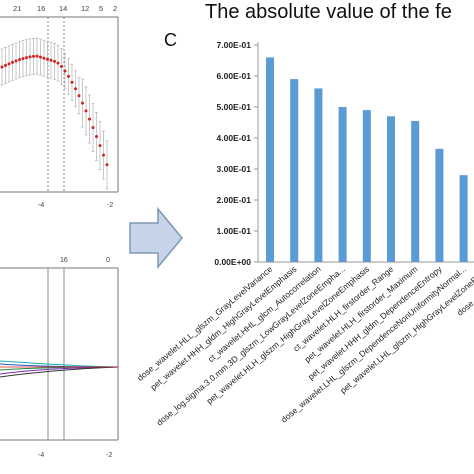 Image resolution: width=474 pixels, height=474 pixels. I want to click on chart-title: The absolute value of the fe, so click(328, 12).